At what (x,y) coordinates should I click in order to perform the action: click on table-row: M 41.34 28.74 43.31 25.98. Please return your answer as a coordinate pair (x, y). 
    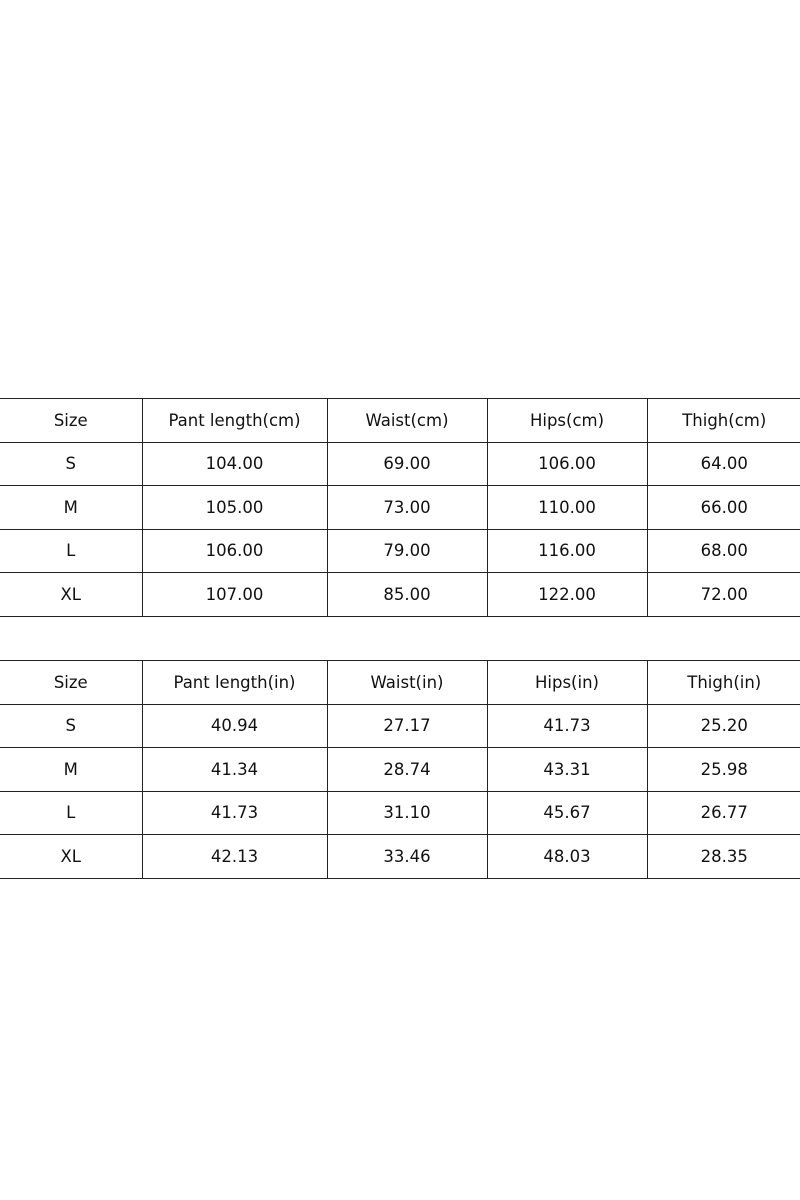
    Looking at the image, I should click on (400, 769).